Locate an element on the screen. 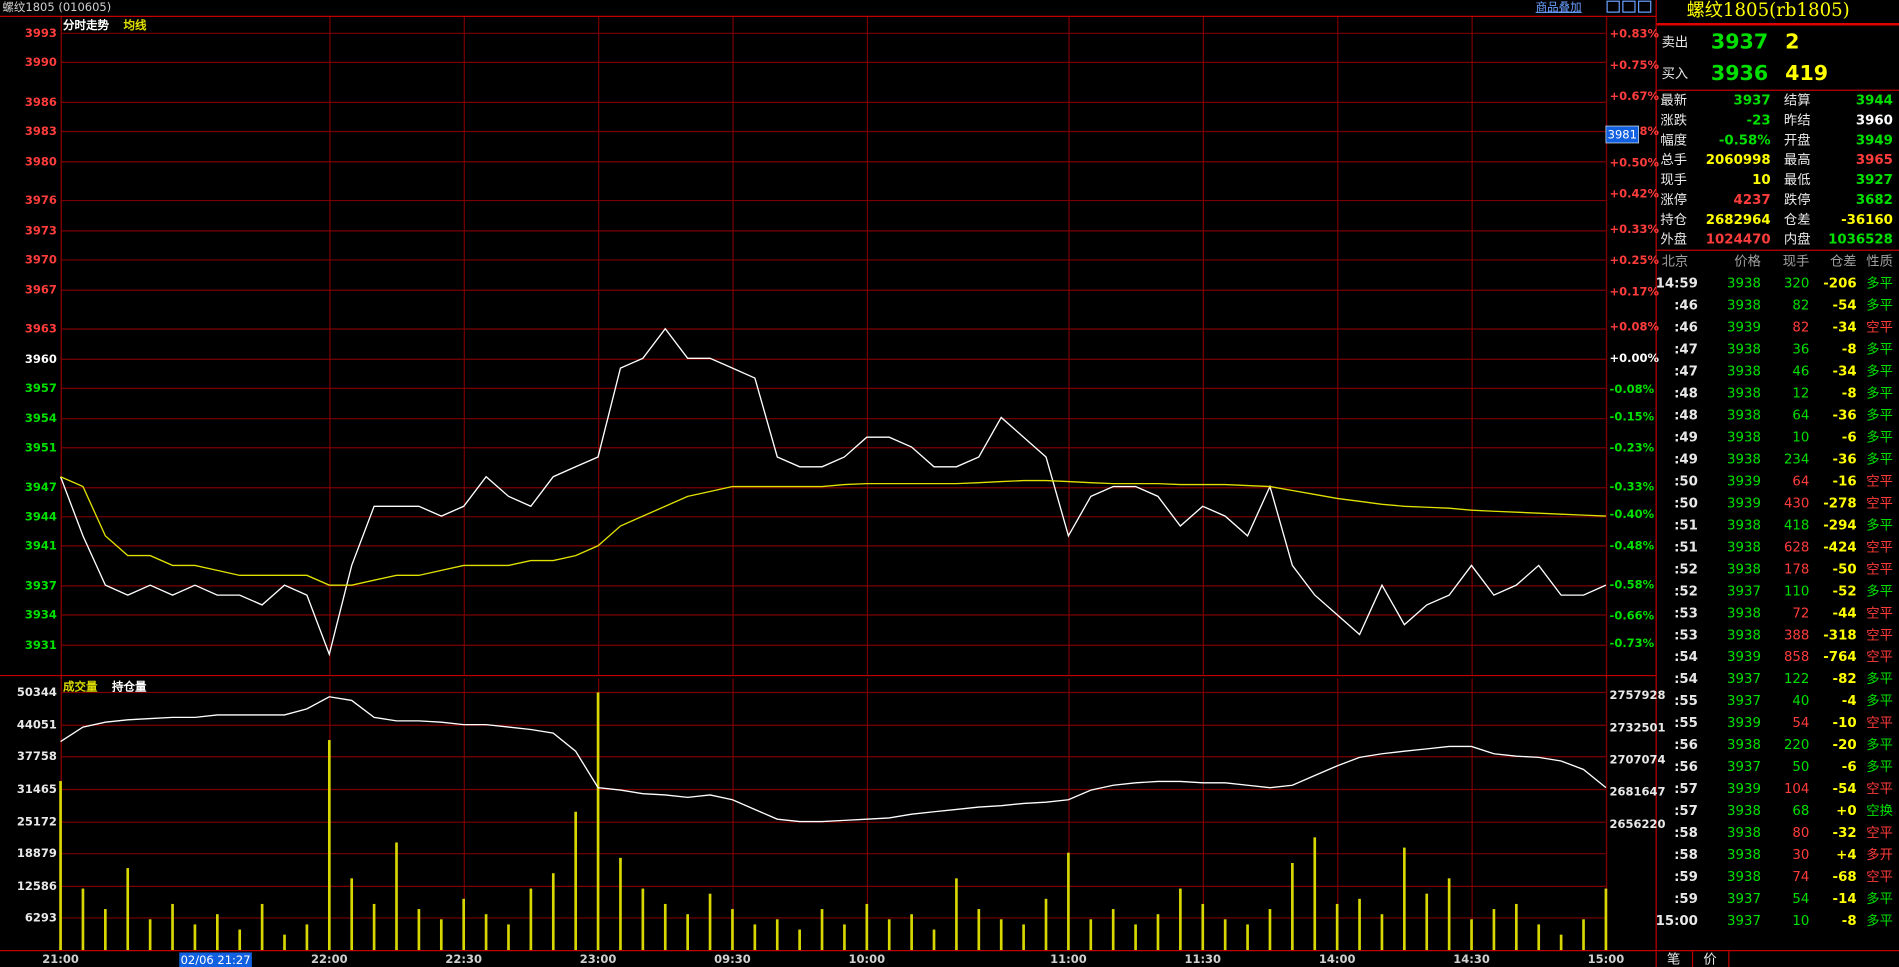  column-header: 价格 is located at coordinates (1747, 262).